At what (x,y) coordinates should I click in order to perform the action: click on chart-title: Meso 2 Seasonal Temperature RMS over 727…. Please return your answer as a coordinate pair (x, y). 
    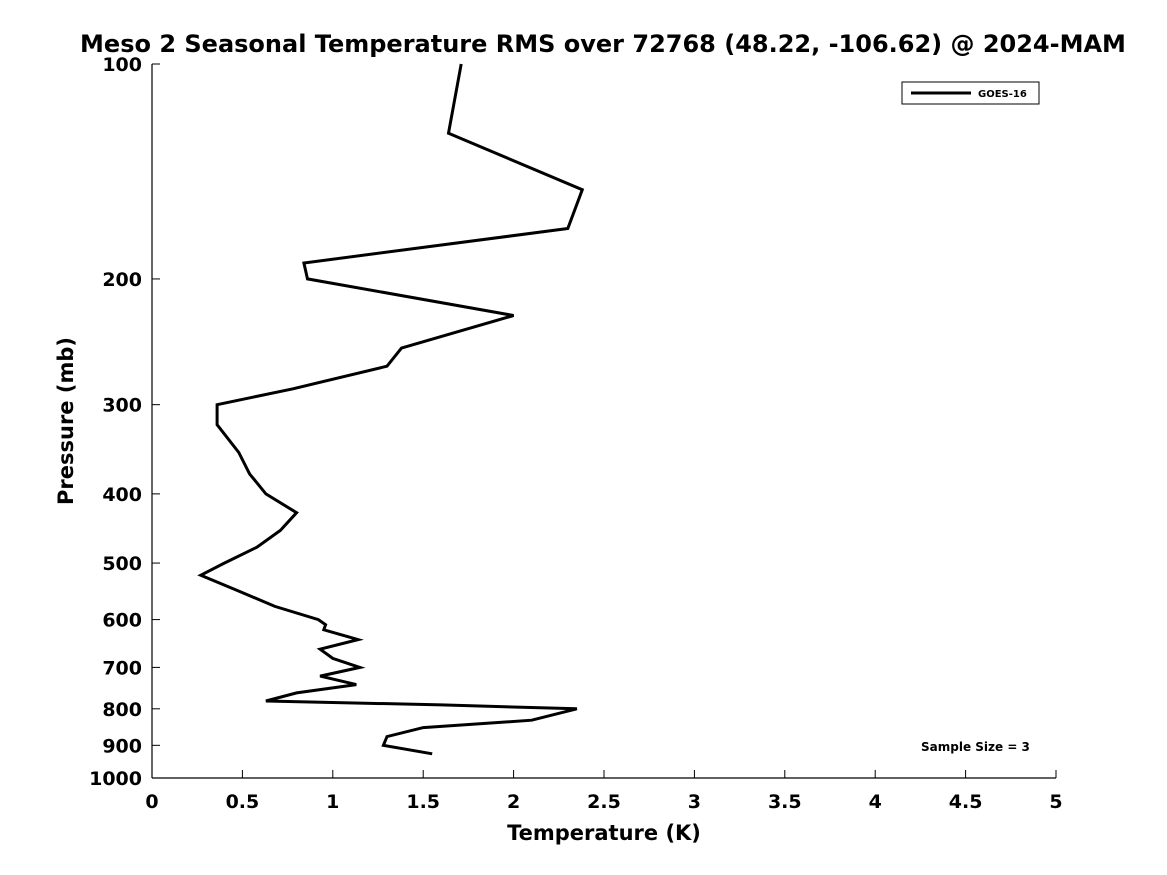
    Looking at the image, I should click on (603, 44).